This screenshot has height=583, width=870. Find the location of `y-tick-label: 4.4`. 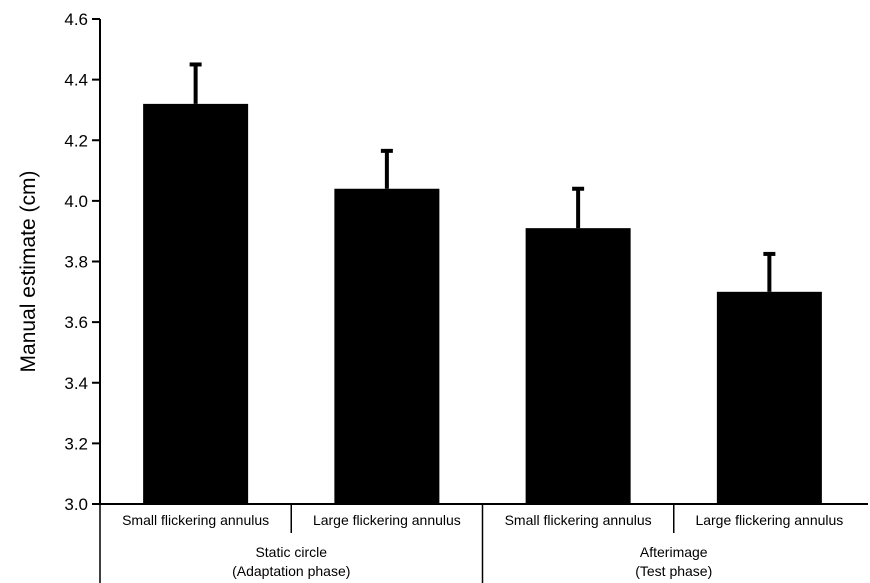

y-tick-label: 4.4 is located at coordinates (76, 80).